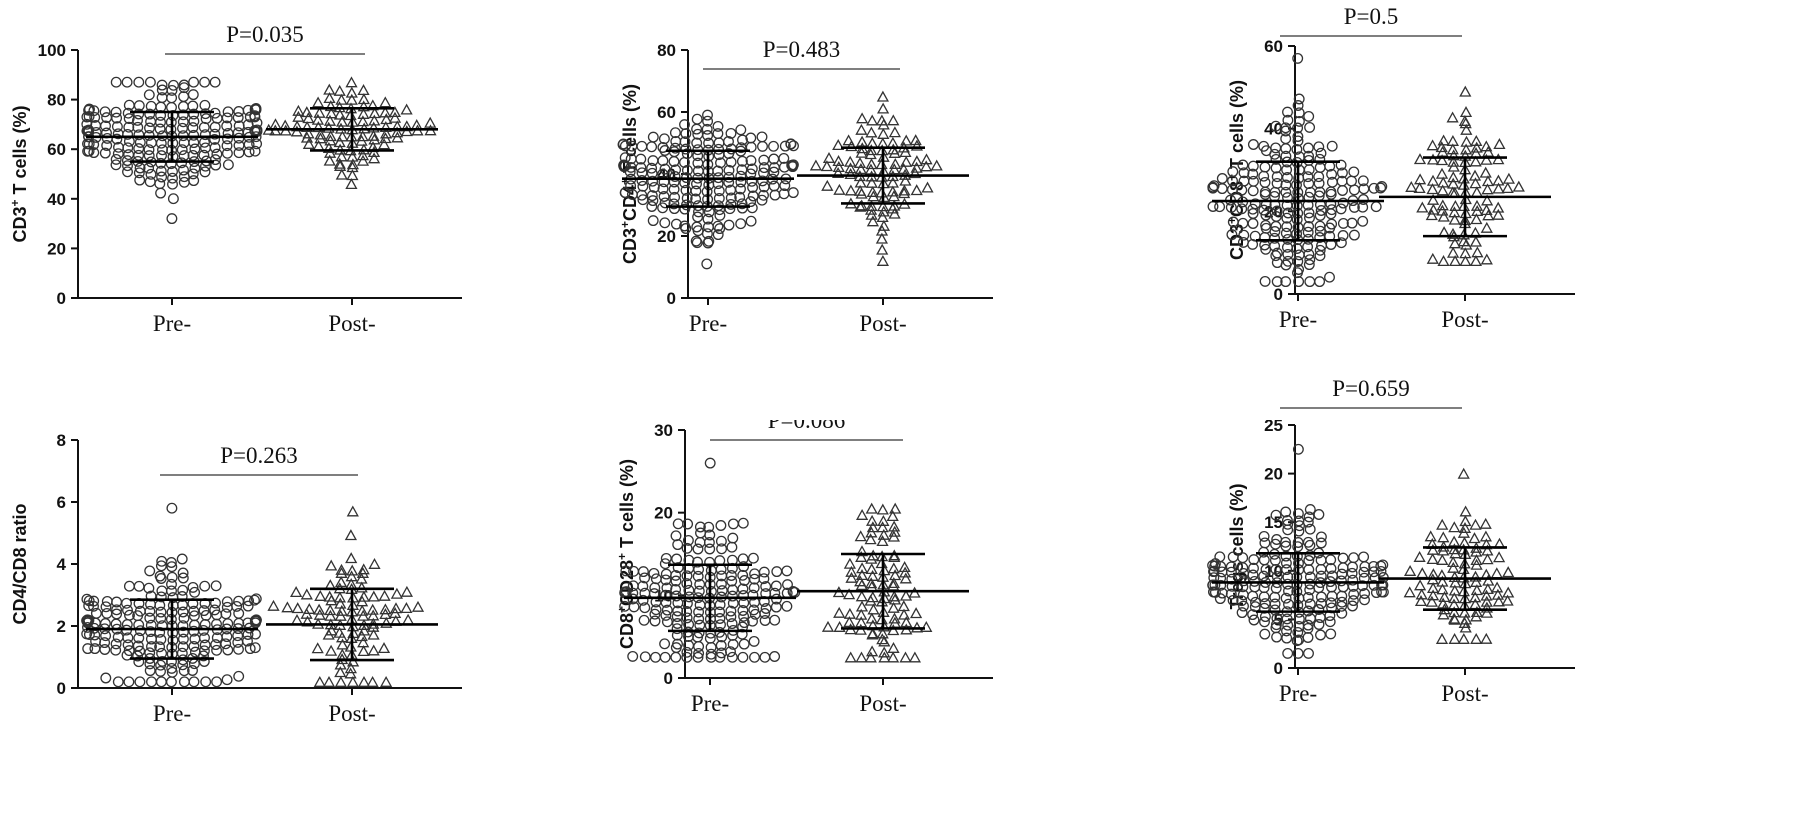 The width and height of the screenshot is (1795, 830). I want to click on y-tick-label: 40, so click(1273, 129).